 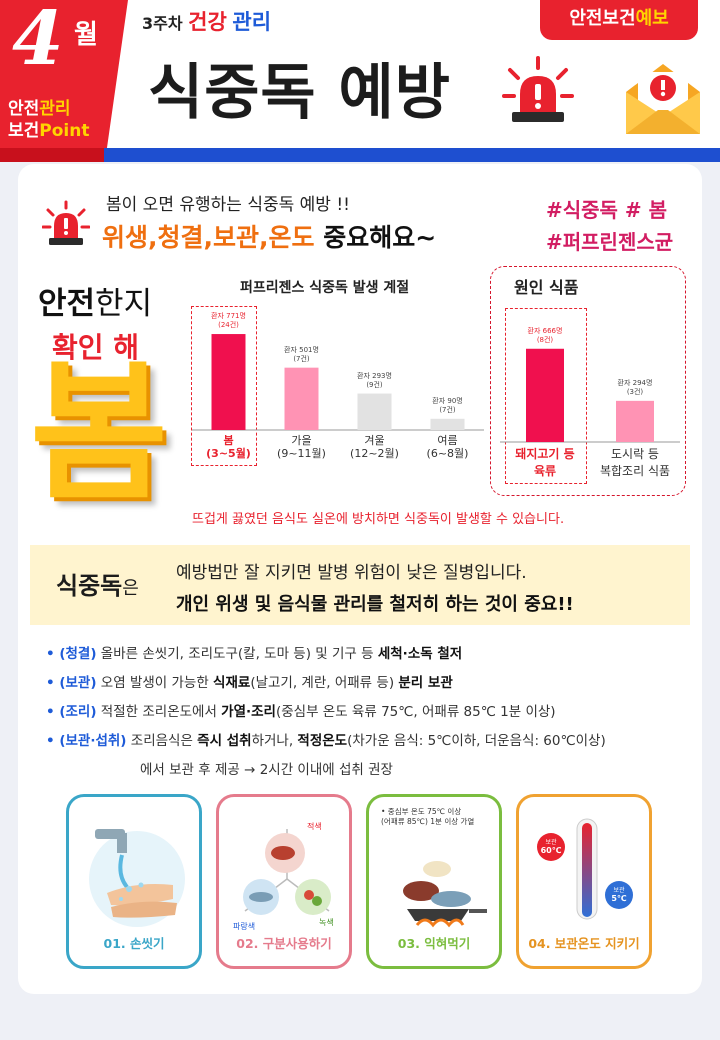 What do you see at coordinates (162, 23) in the screenshot?
I see `week-number: 3주차` at bounding box center [162, 23].